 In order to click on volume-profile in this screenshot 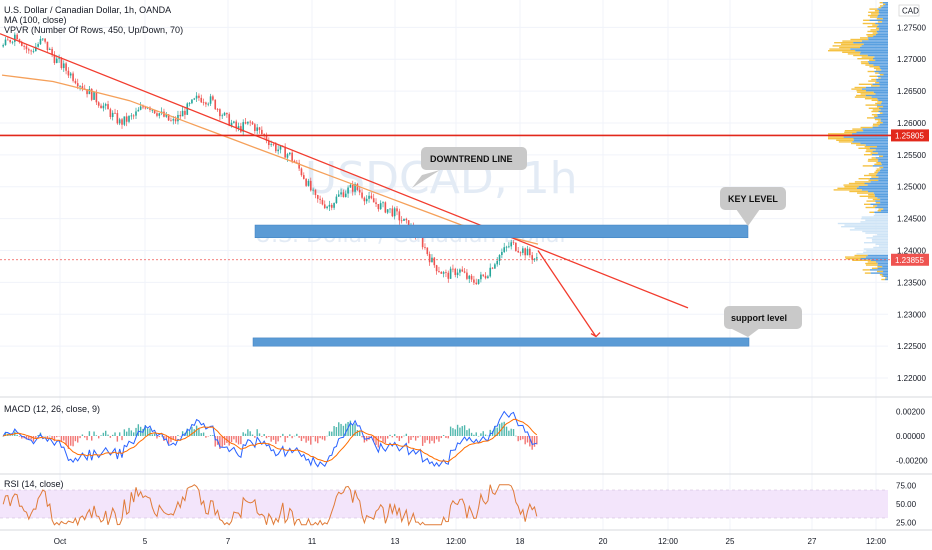, I will do `click(858, 141)`.